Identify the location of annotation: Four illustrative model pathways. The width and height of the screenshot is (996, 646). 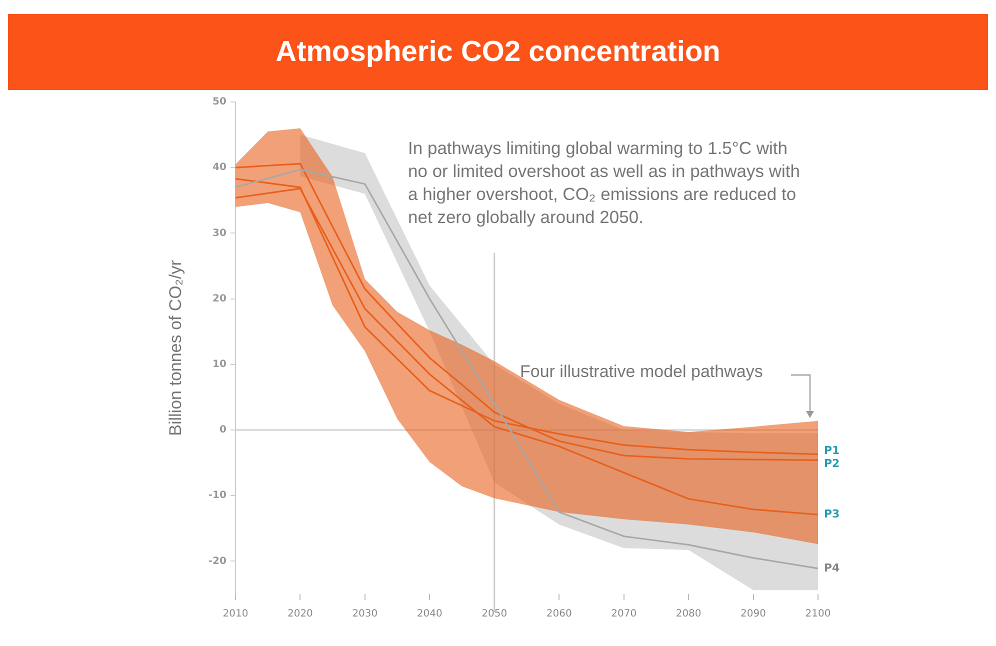
(641, 372).